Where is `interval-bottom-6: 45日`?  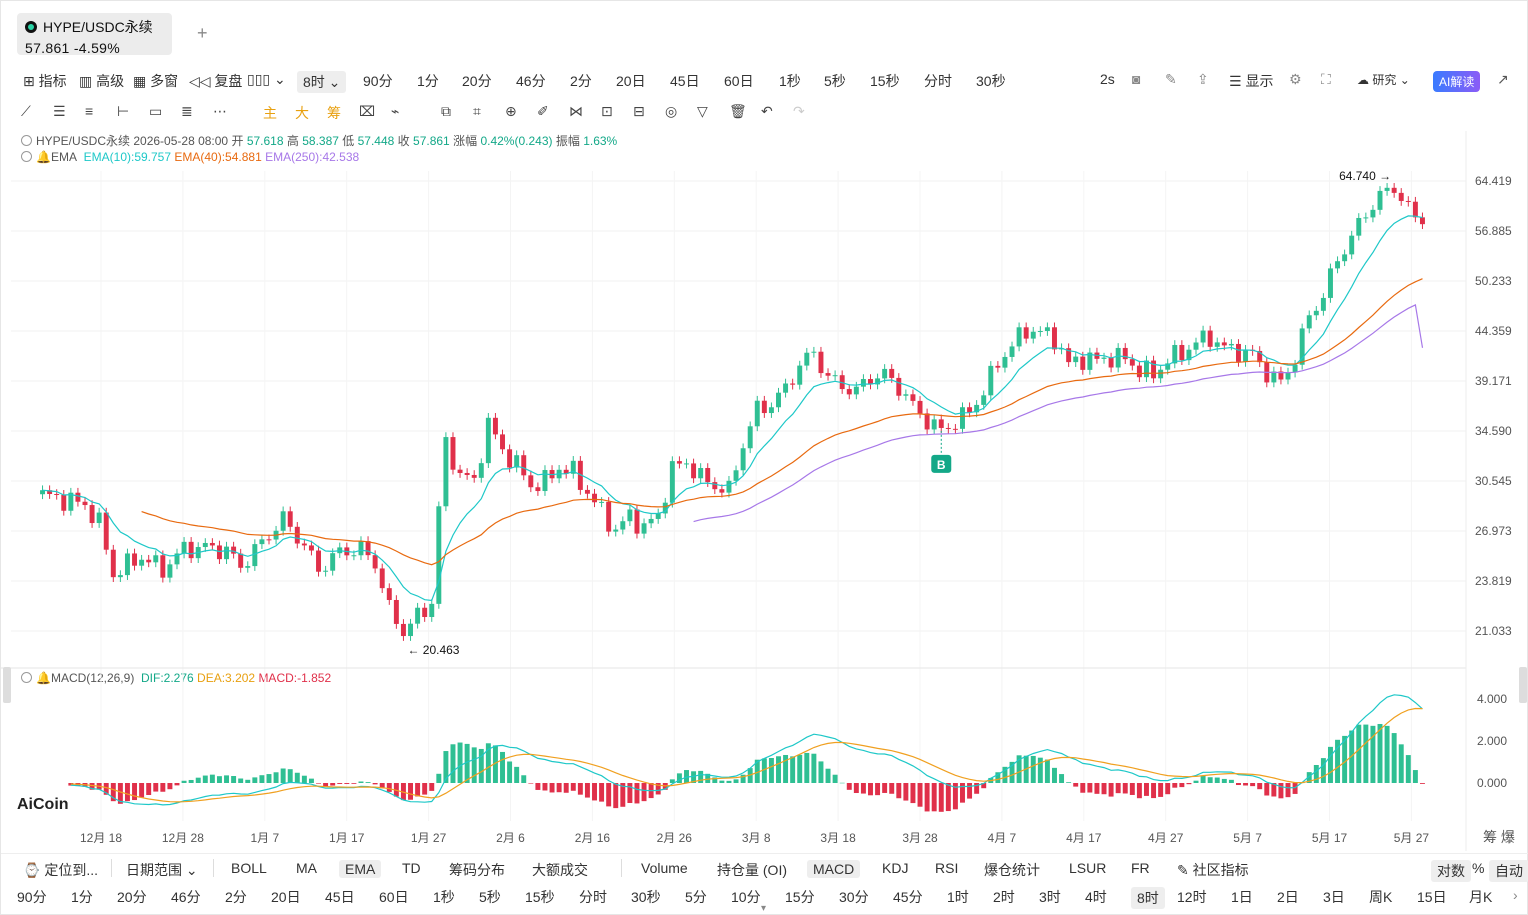
interval-bottom-6: 45日 is located at coordinates (340, 897).